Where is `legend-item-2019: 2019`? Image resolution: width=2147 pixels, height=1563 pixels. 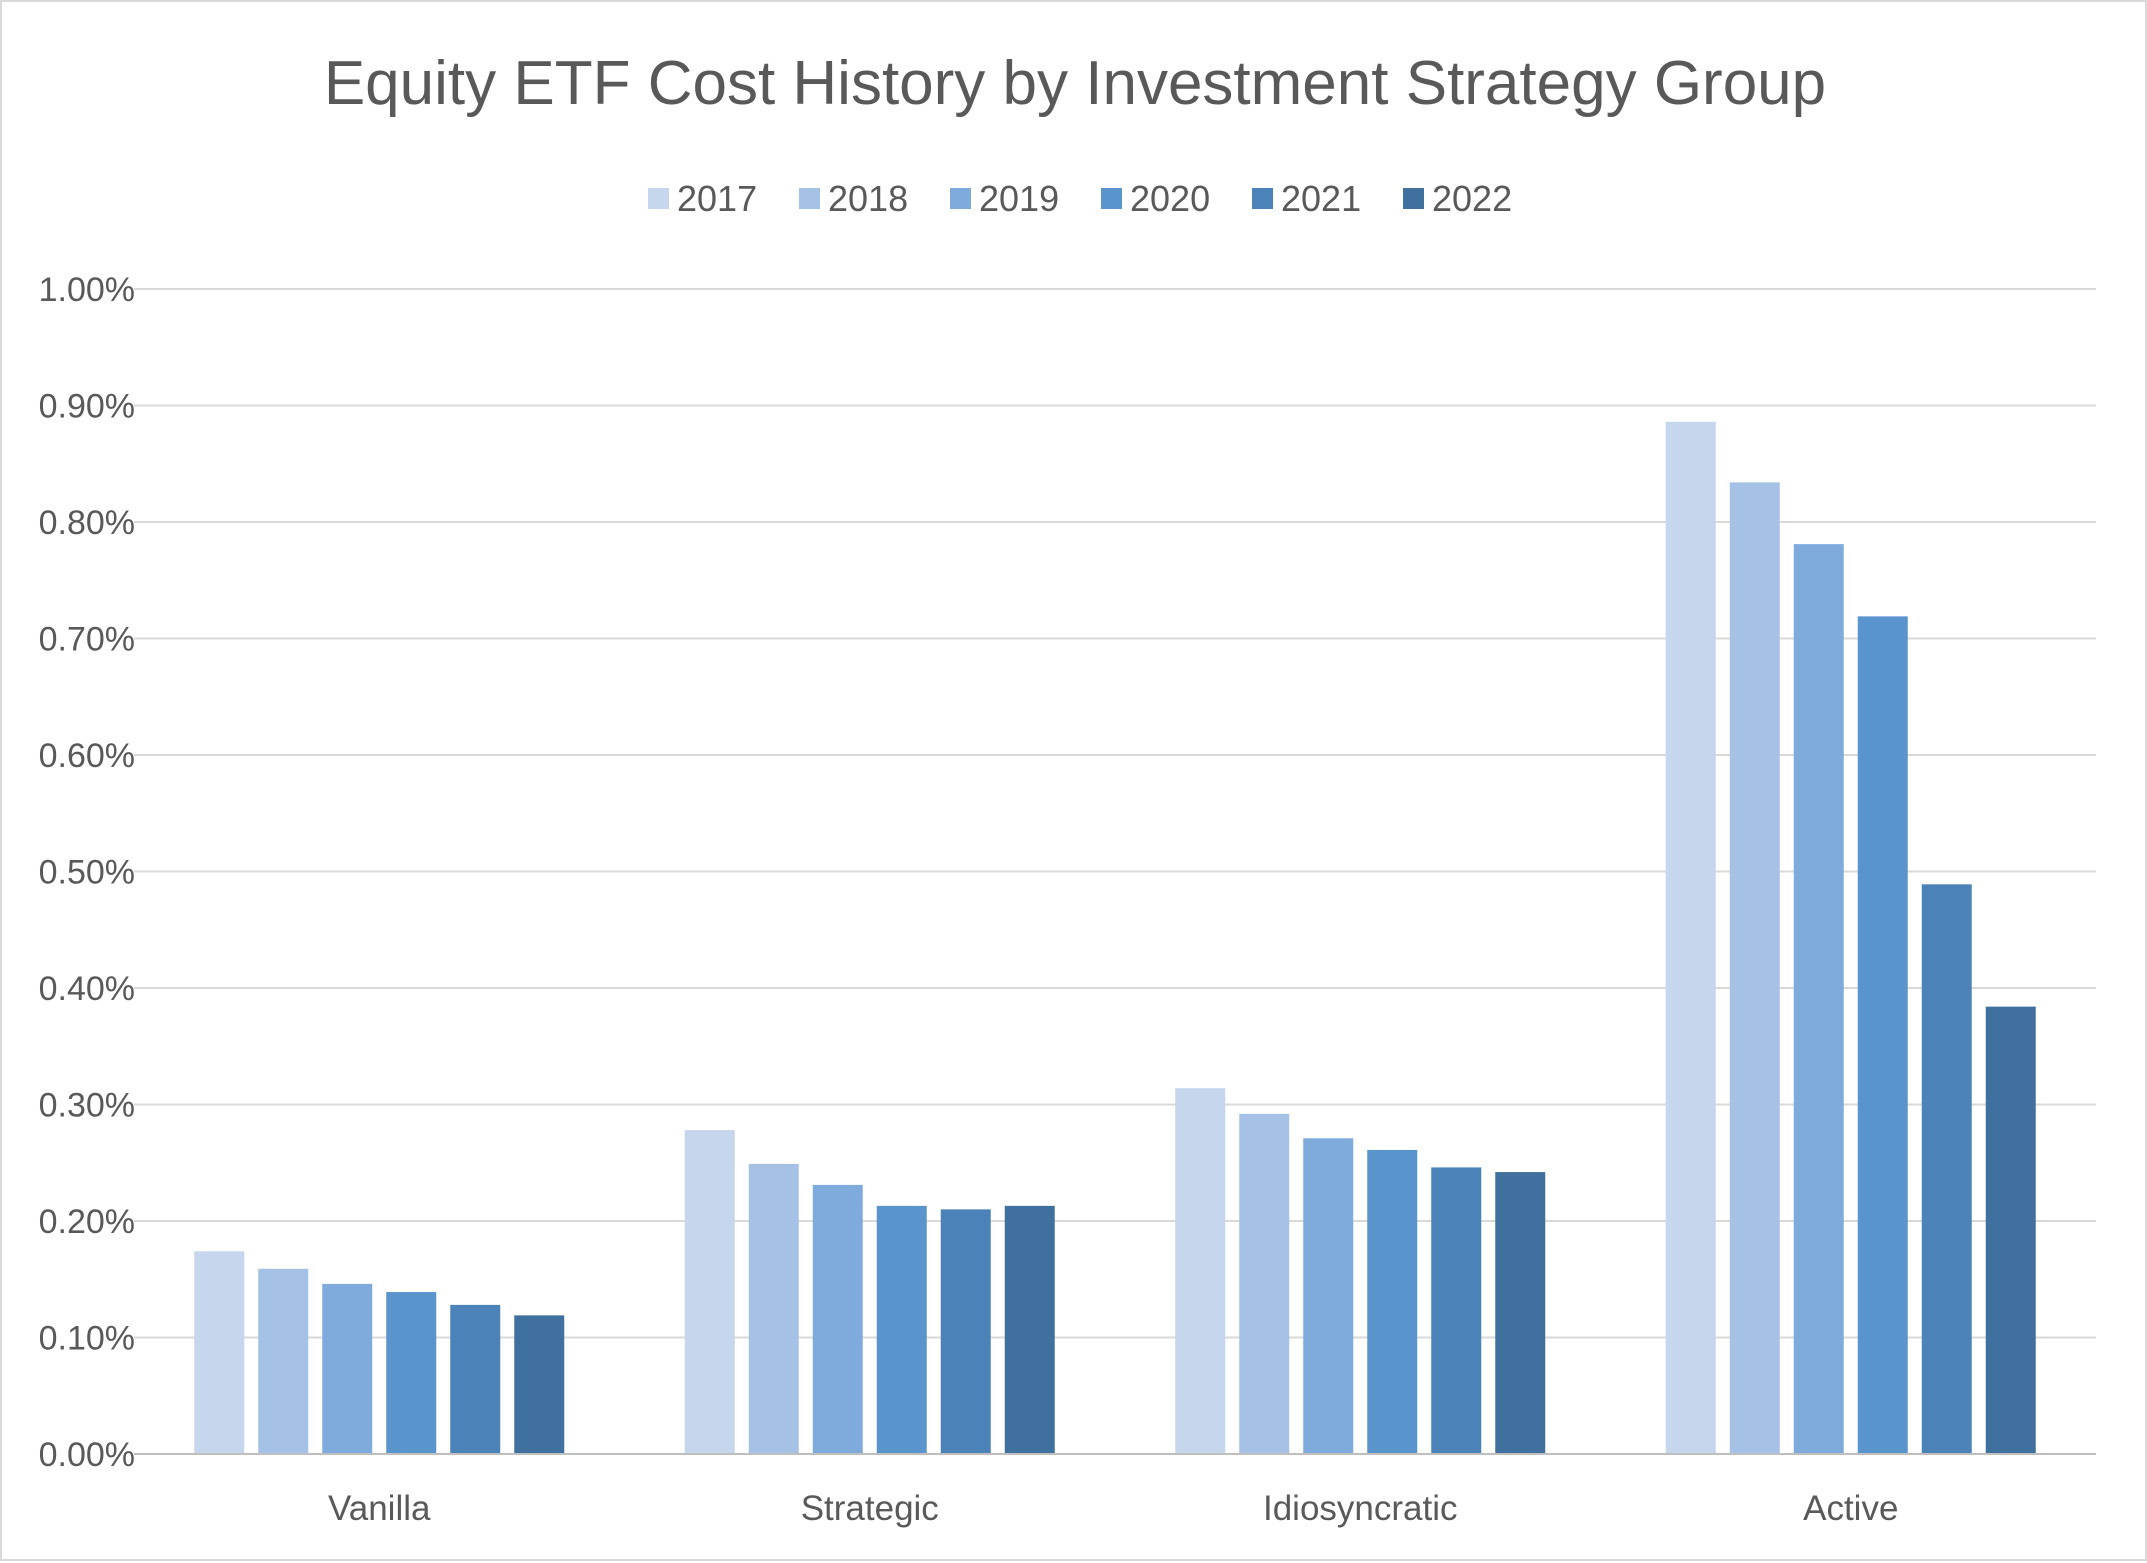 legend-item-2019: 2019 is located at coordinates (1004, 198).